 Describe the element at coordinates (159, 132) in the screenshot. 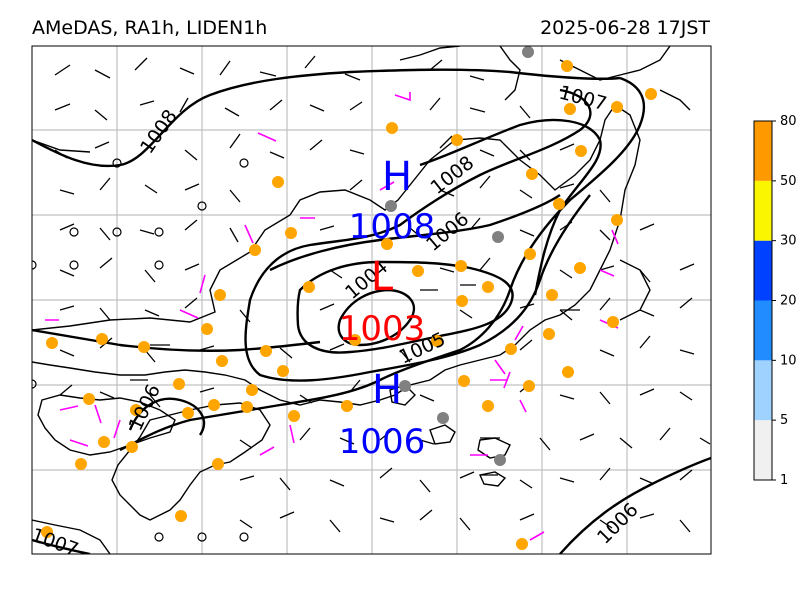

I see `isobar-label: 1008` at that location.